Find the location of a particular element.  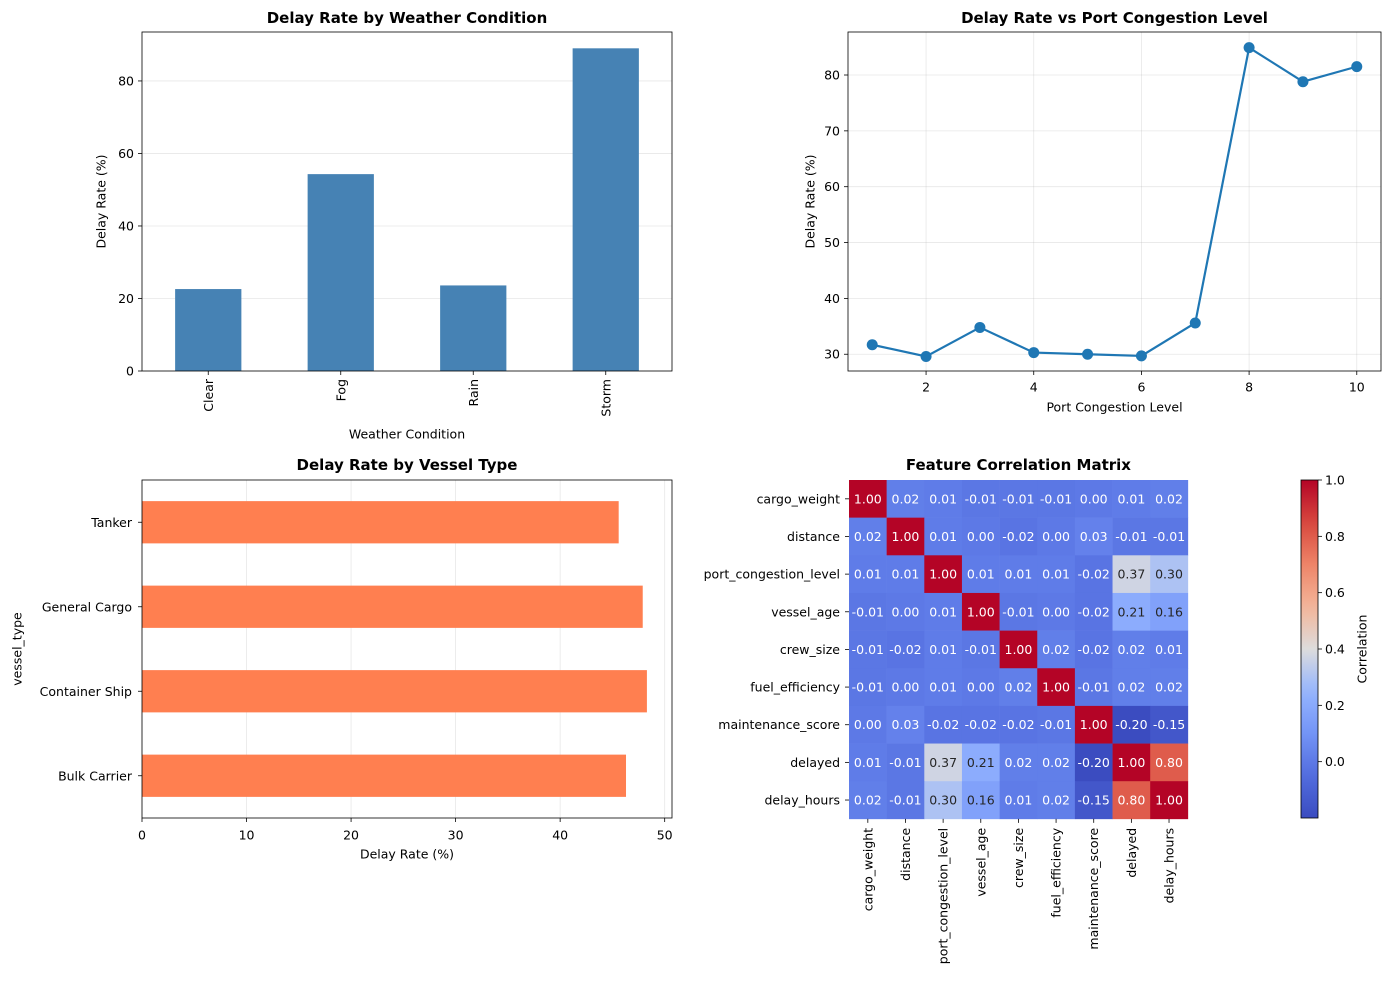

x-tick-label: distance is located at coordinates (905, 854).